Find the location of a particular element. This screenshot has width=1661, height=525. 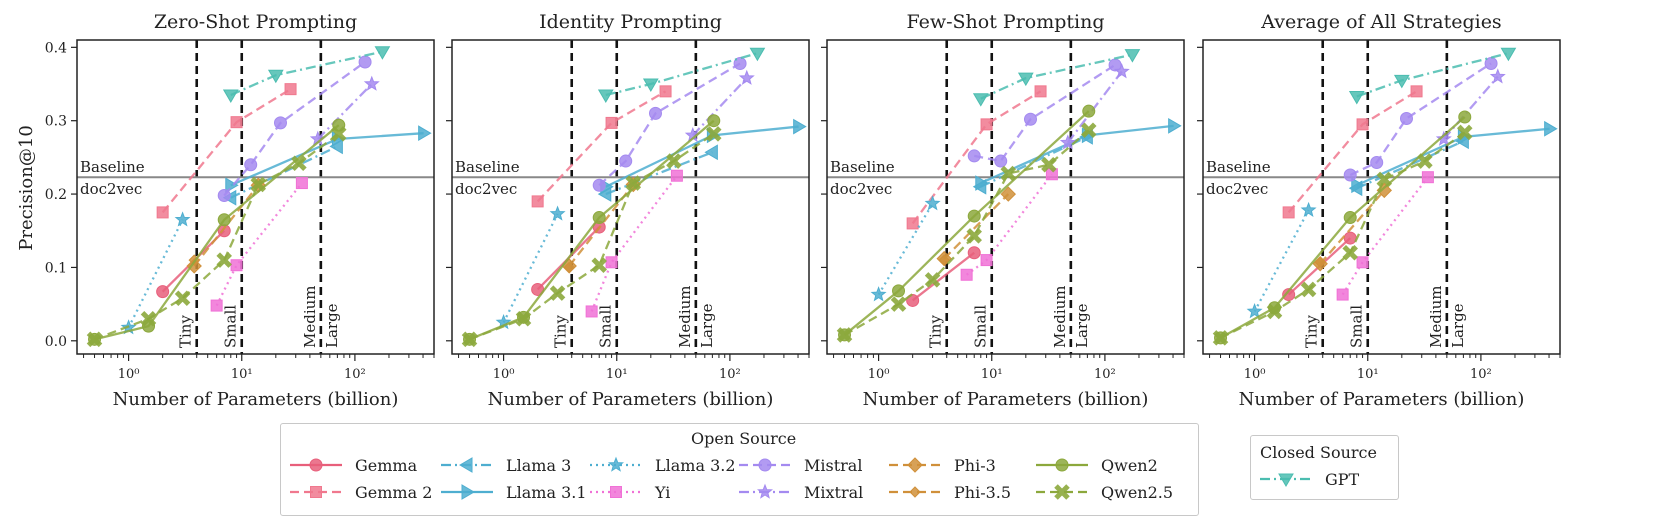

series-gpt is located at coordinates (681, 75).